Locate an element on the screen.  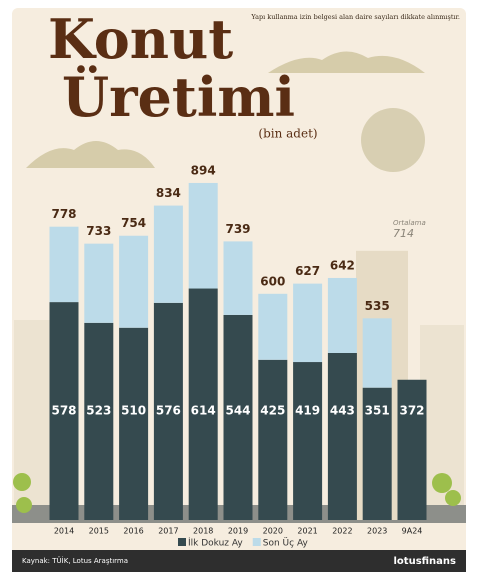
x-tick-label: 2014 is located at coordinates (64, 531).